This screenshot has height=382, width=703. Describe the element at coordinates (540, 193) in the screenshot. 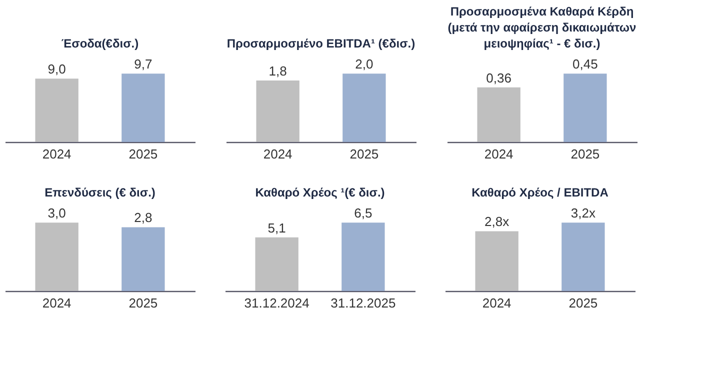

I see `chart-title: Καθαρό Χρέος / EBITDA` at that location.